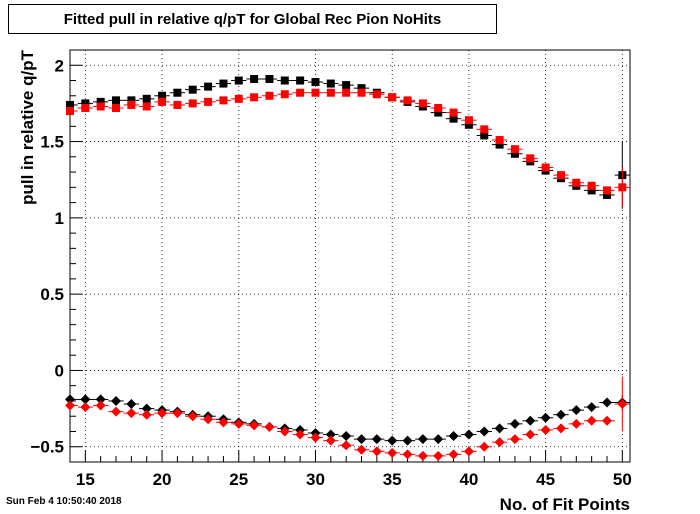  What do you see at coordinates (64, 501) in the screenshot?
I see `timestamp: Sun Feb 4 10:50:40 2018` at bounding box center [64, 501].